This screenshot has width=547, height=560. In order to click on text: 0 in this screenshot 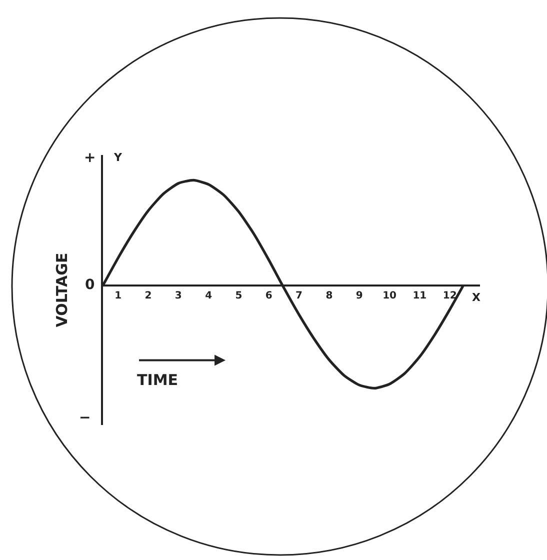, I will do `click(90, 285)`.